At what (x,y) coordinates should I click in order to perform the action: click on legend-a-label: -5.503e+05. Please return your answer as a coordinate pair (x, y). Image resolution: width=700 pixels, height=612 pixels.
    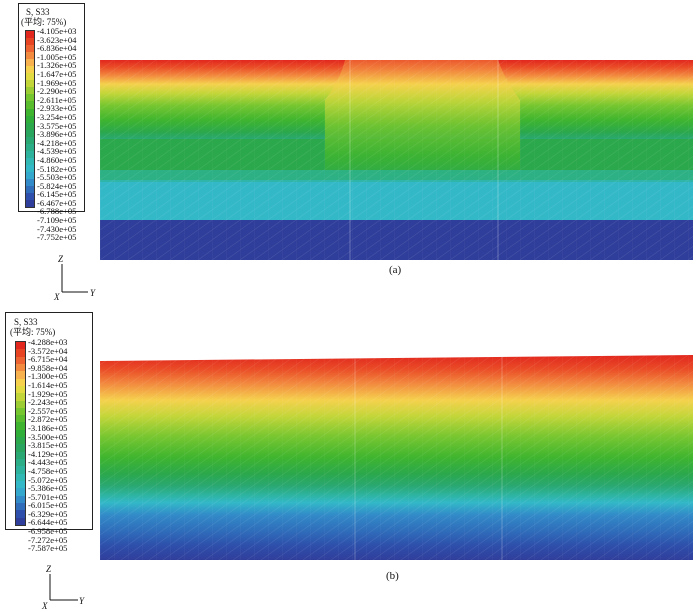
    Looking at the image, I should click on (57, 177).